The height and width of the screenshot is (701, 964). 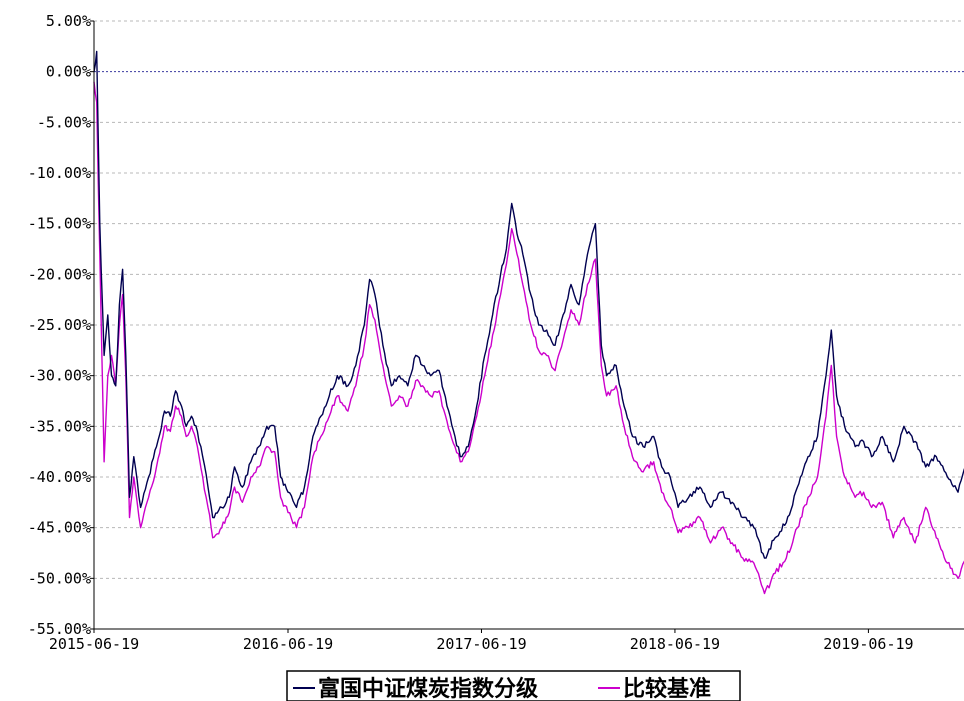 I want to click on x-tick-label: 2016-06-19, so click(x=288, y=644).